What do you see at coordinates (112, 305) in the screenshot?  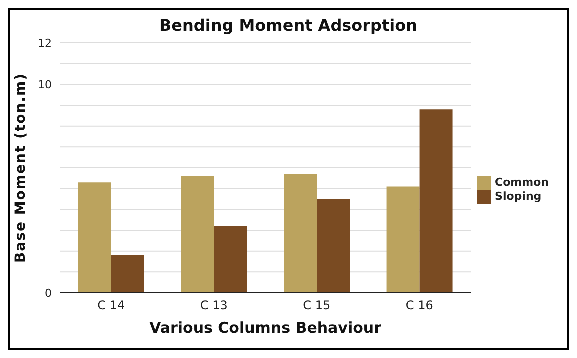 I see `x-tick-label: C 14` at bounding box center [112, 305].